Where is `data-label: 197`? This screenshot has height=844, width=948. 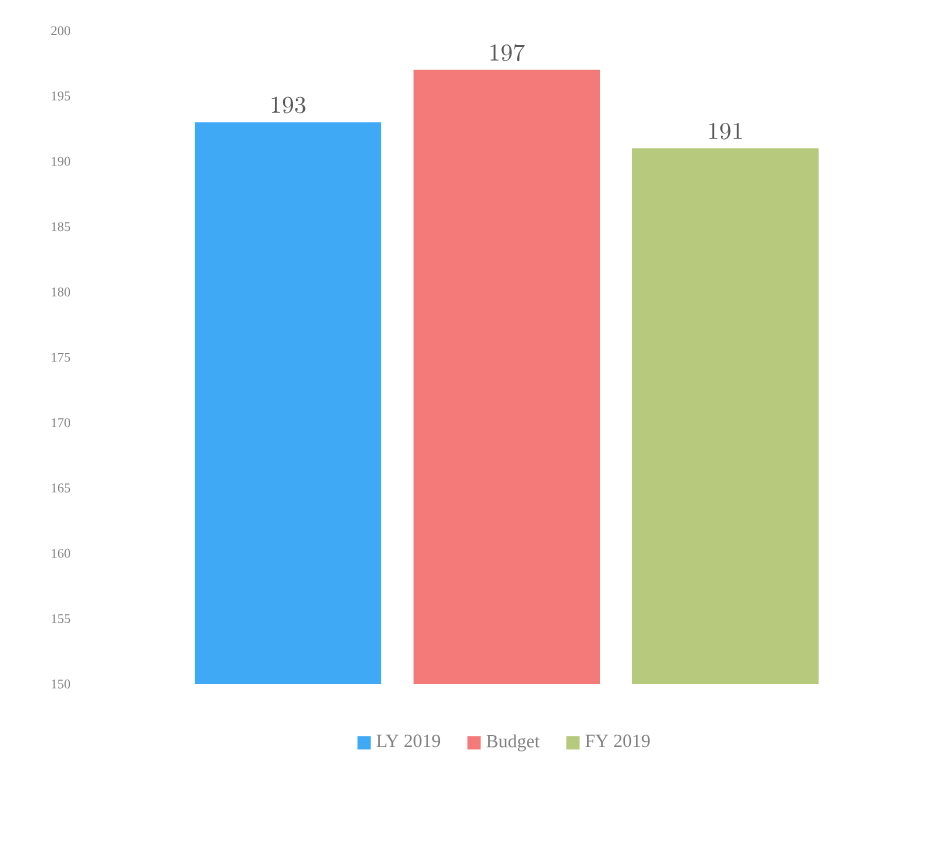
data-label: 197 is located at coordinates (507, 53).